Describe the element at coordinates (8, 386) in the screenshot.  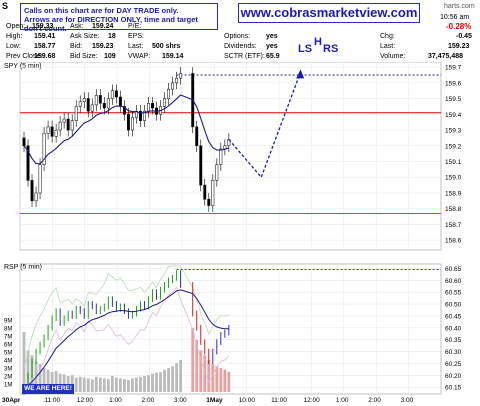
I see `volume-tick-label: 1M` at that location.